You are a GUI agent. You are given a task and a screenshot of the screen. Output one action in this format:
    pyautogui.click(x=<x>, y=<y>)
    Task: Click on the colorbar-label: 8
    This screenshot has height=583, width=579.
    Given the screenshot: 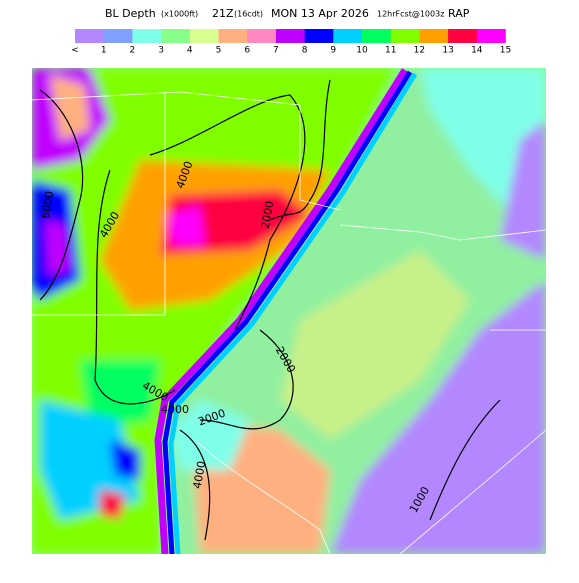 What is the action you would take?
    pyautogui.click(x=305, y=51)
    